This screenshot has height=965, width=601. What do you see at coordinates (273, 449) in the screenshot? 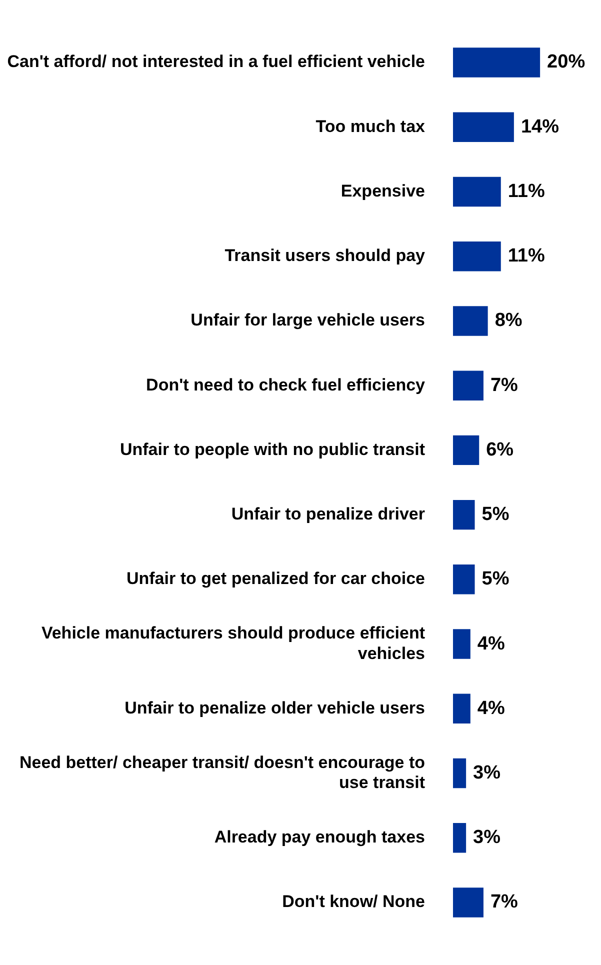
I see `y-tick-label: Unfair to people with no public transit` at bounding box center [273, 449].